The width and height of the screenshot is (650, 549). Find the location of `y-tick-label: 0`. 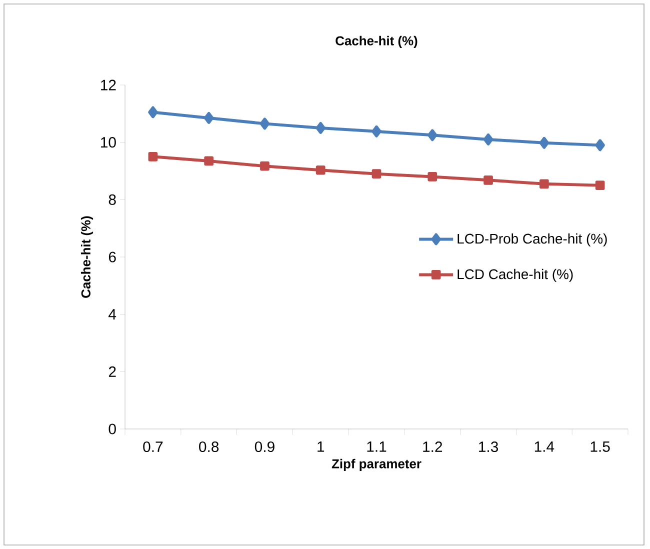

y-tick-label: 0 is located at coordinates (112, 429).